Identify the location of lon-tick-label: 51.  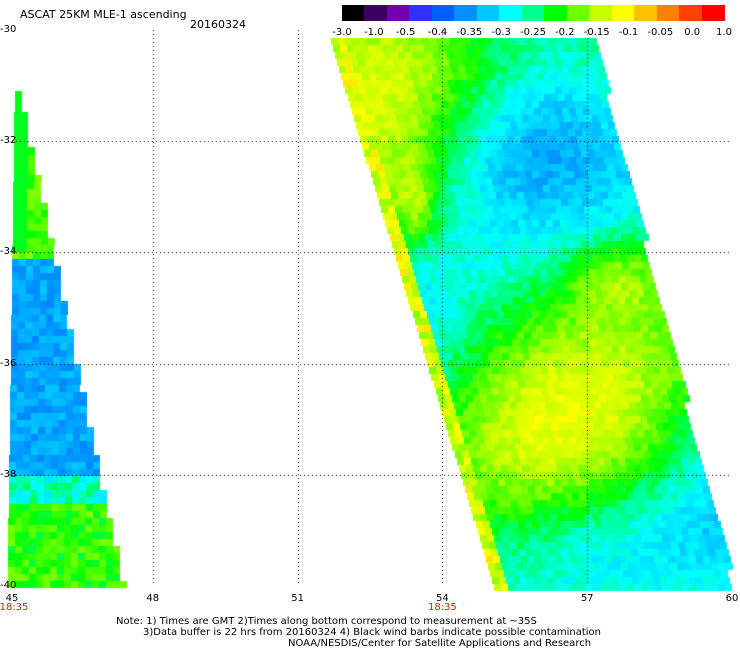
(297, 598).